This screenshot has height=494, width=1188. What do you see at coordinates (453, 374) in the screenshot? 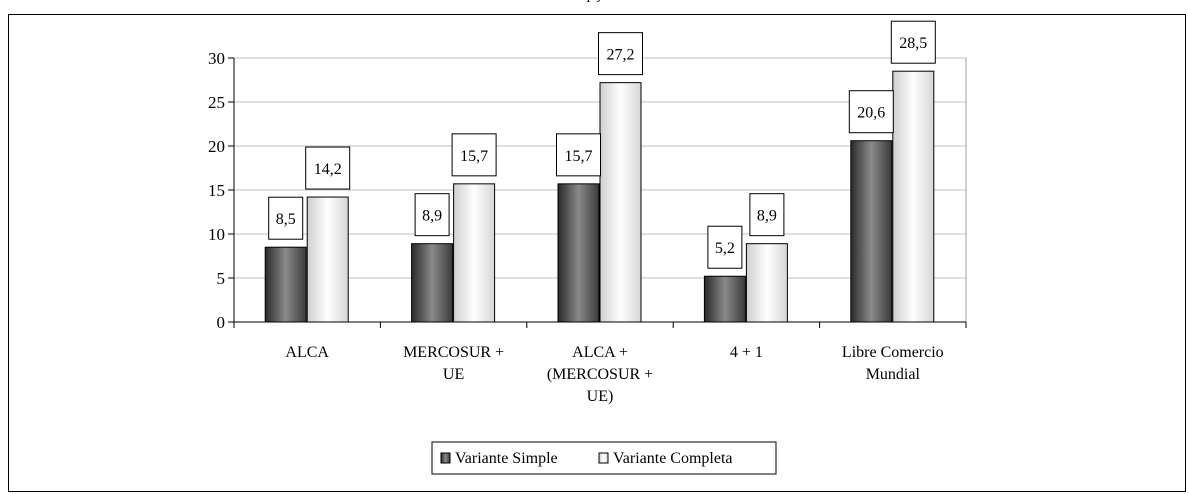
I see `x-category-label: UE` at bounding box center [453, 374].